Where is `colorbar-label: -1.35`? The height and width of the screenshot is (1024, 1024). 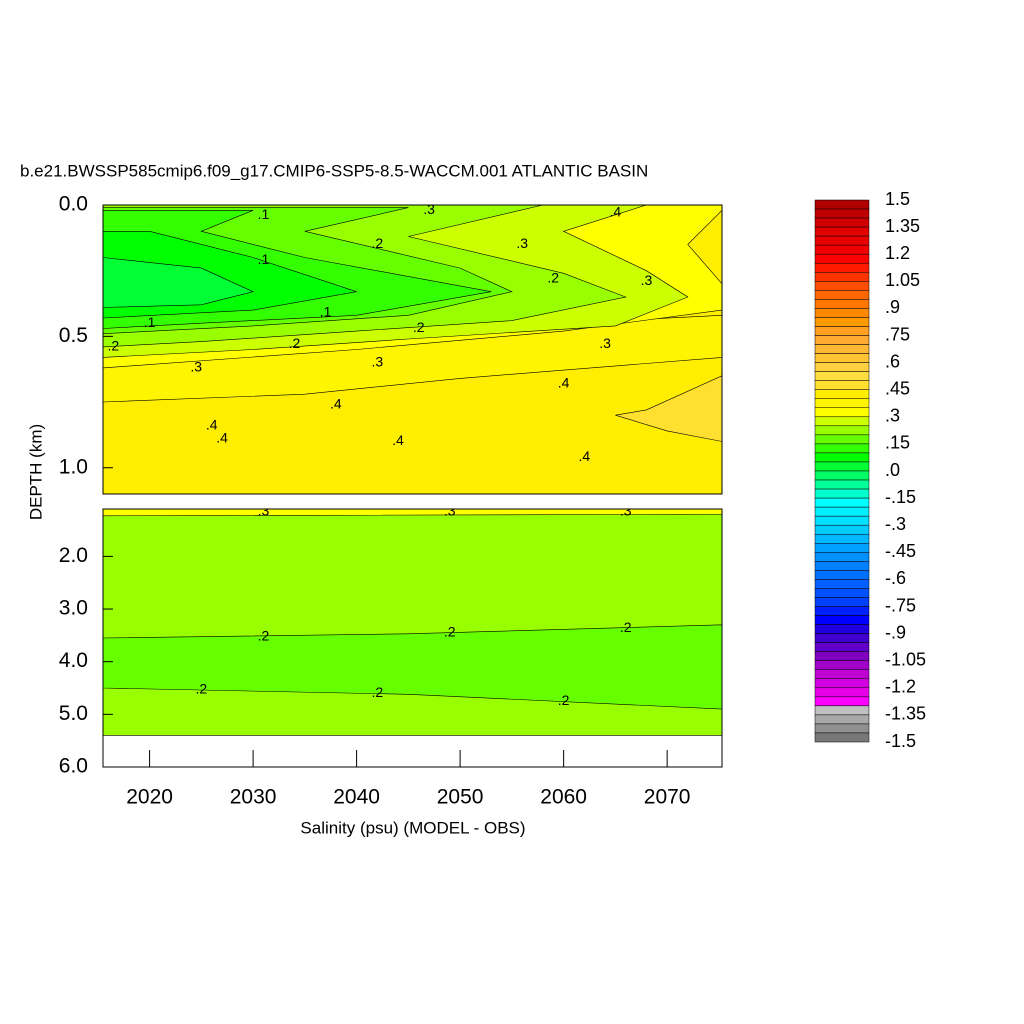
colorbar-label: -1.35 is located at coordinates (905, 714).